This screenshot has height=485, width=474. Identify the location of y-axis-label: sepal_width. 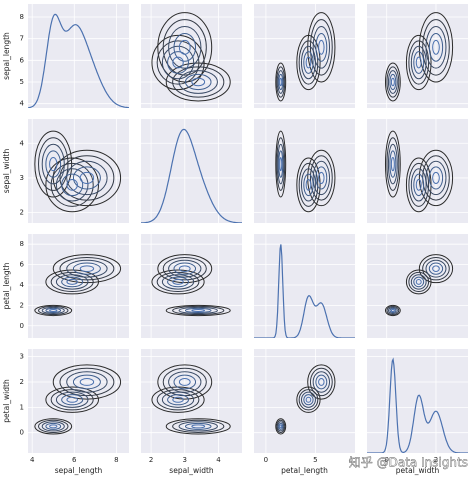
(6, 171).